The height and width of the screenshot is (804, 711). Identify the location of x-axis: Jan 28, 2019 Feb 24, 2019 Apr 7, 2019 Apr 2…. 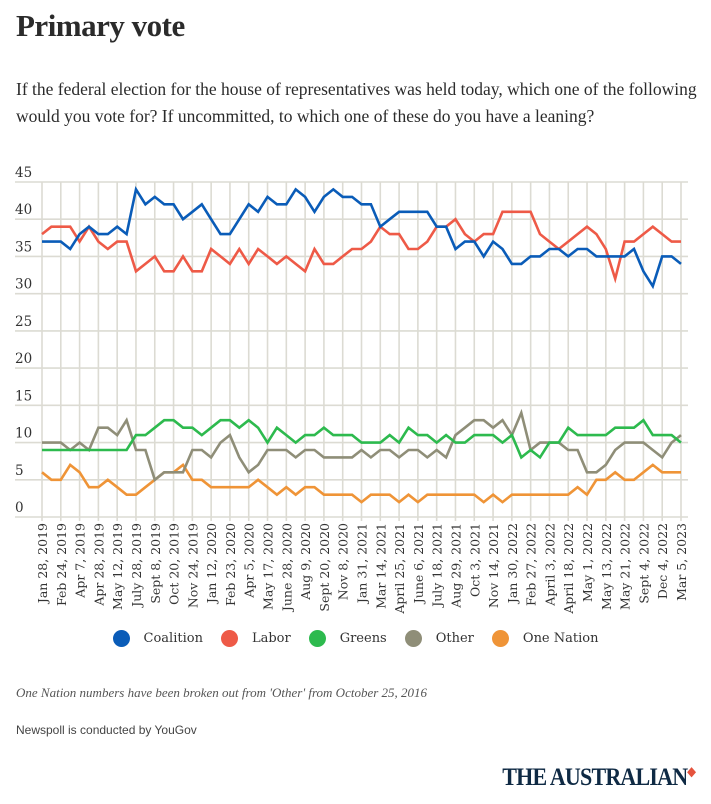
(362, 569).